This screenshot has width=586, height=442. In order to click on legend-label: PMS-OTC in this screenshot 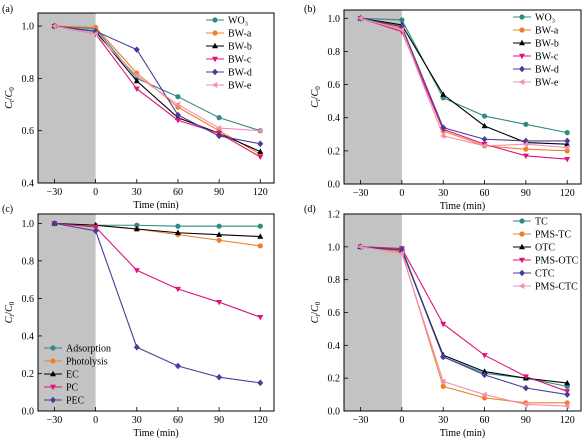, I will do `click(557, 261)`.